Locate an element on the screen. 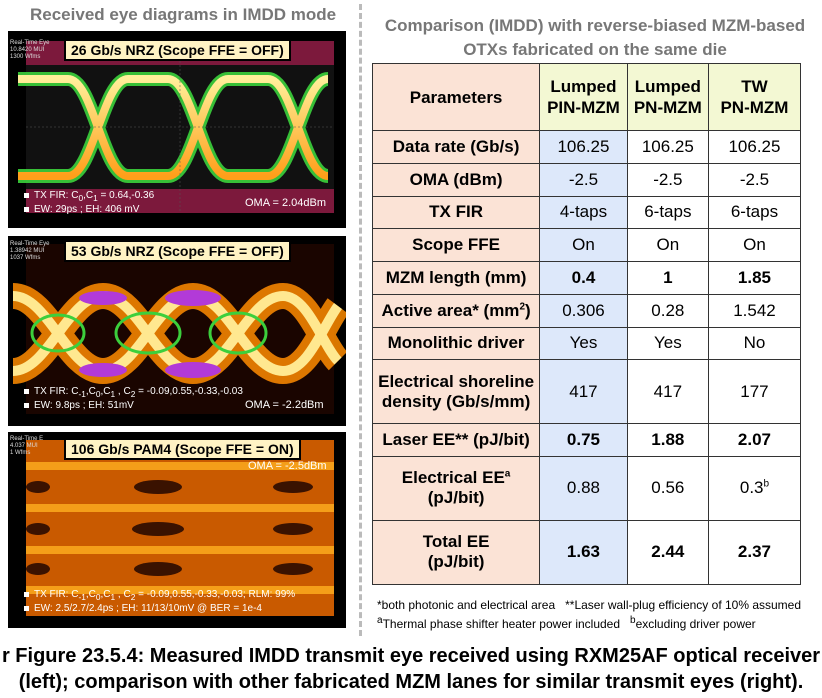  ew-eh-annotation: EW: 29ps ; EH: 406 mV is located at coordinates (81, 209).